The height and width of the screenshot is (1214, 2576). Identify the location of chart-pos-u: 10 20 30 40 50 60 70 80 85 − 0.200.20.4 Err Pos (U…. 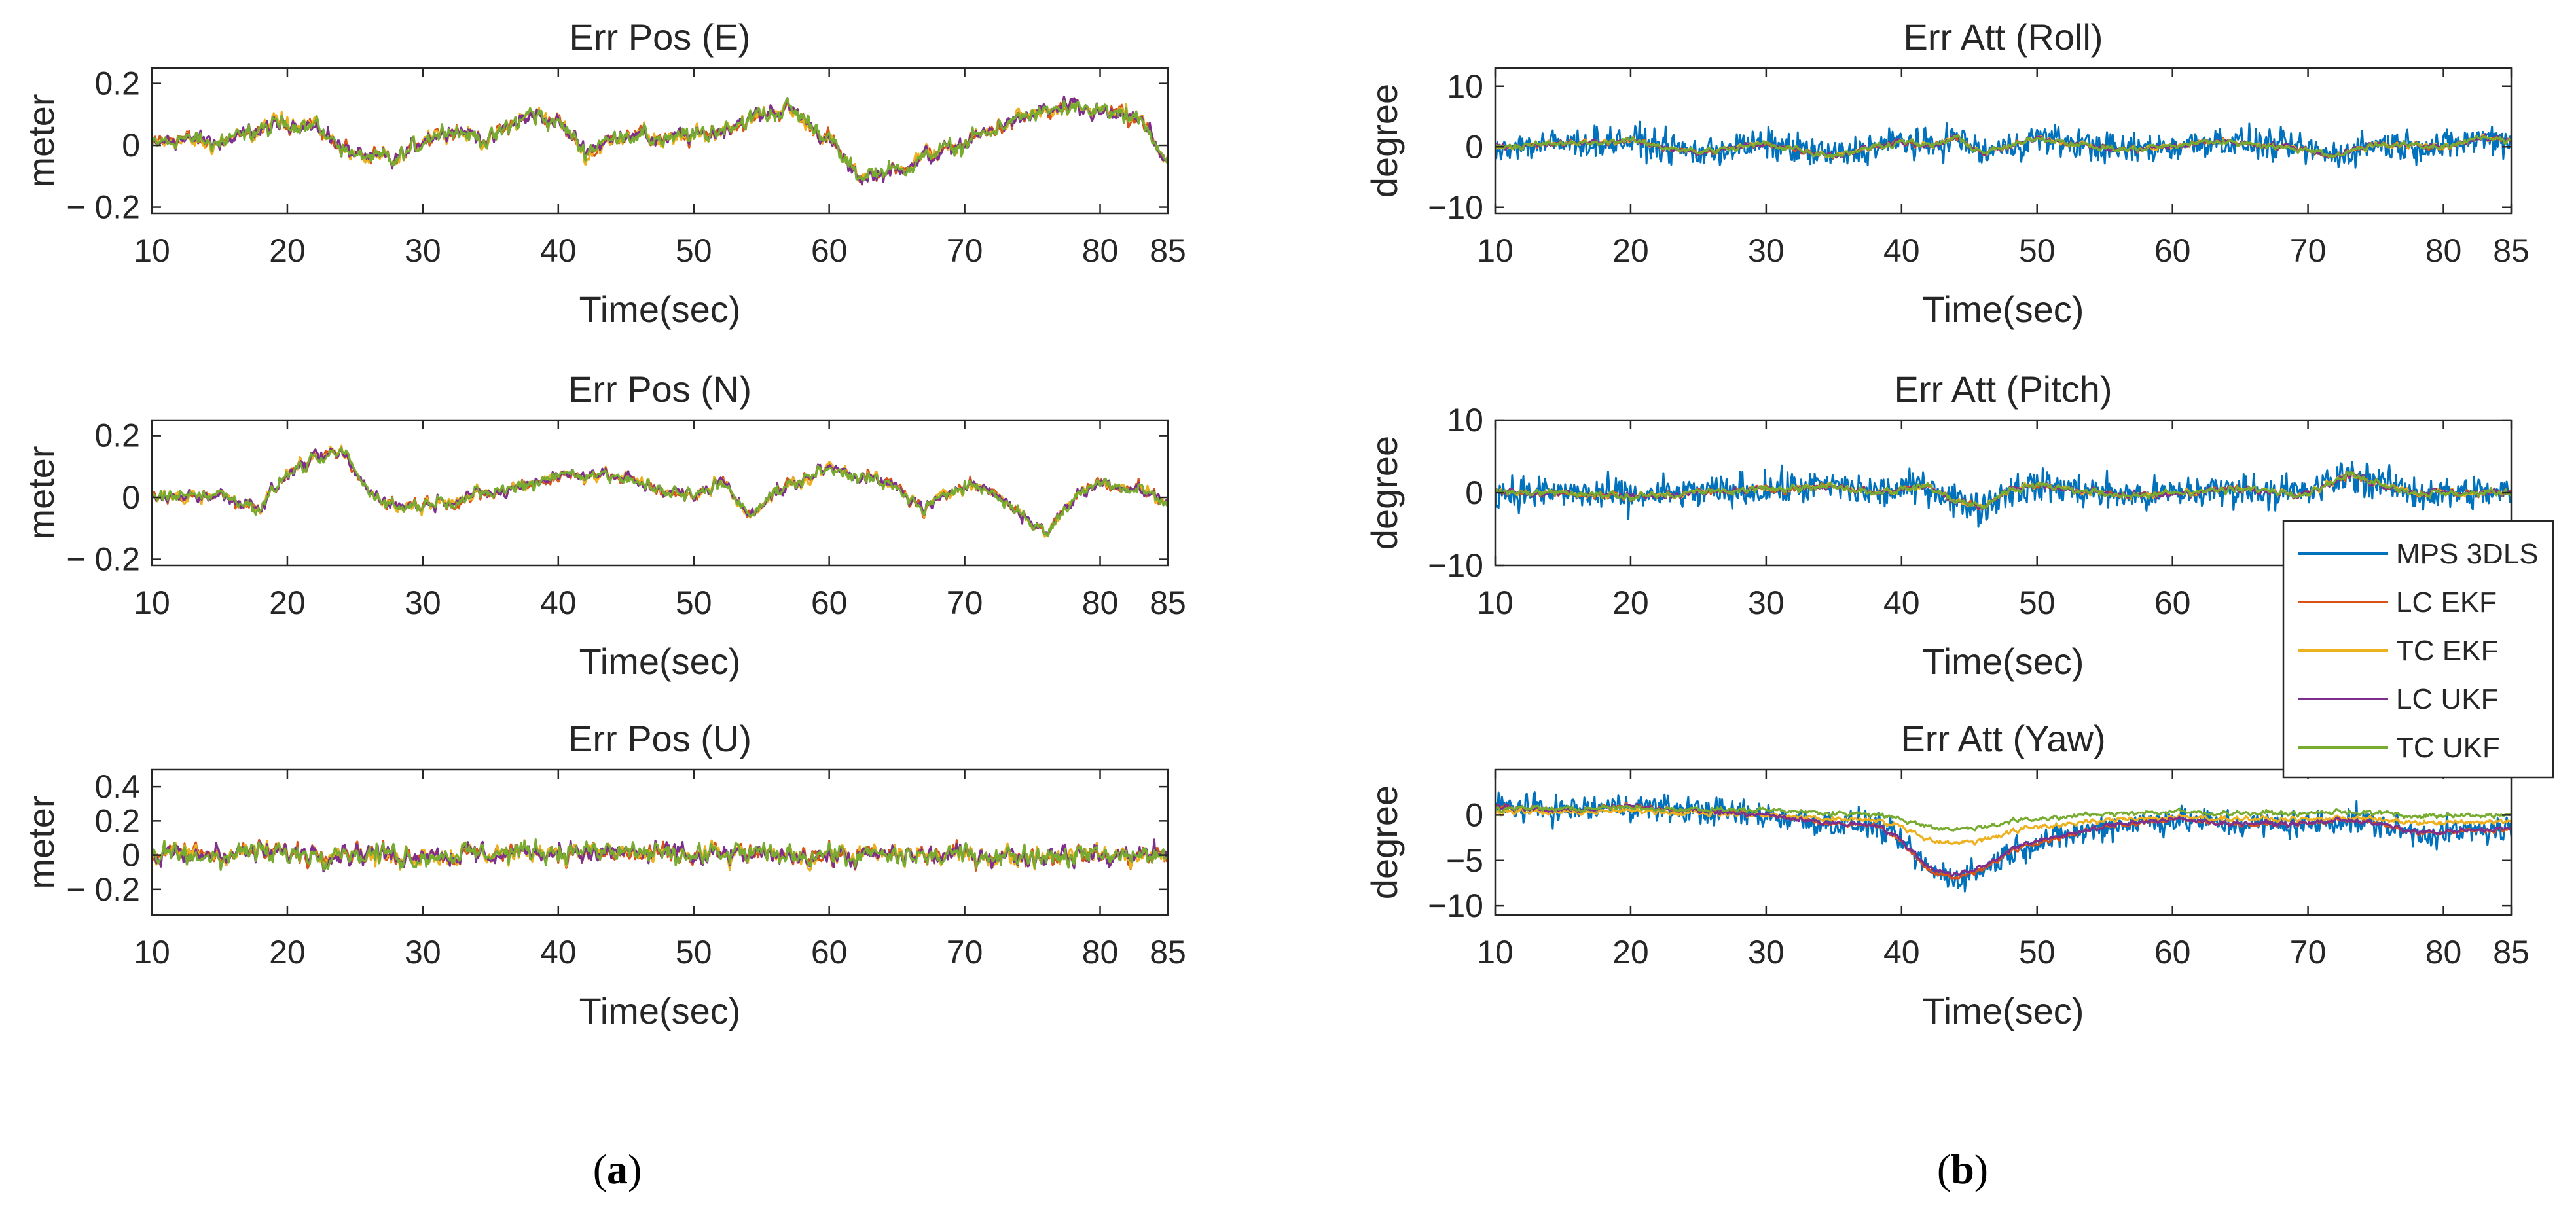
(603, 874).